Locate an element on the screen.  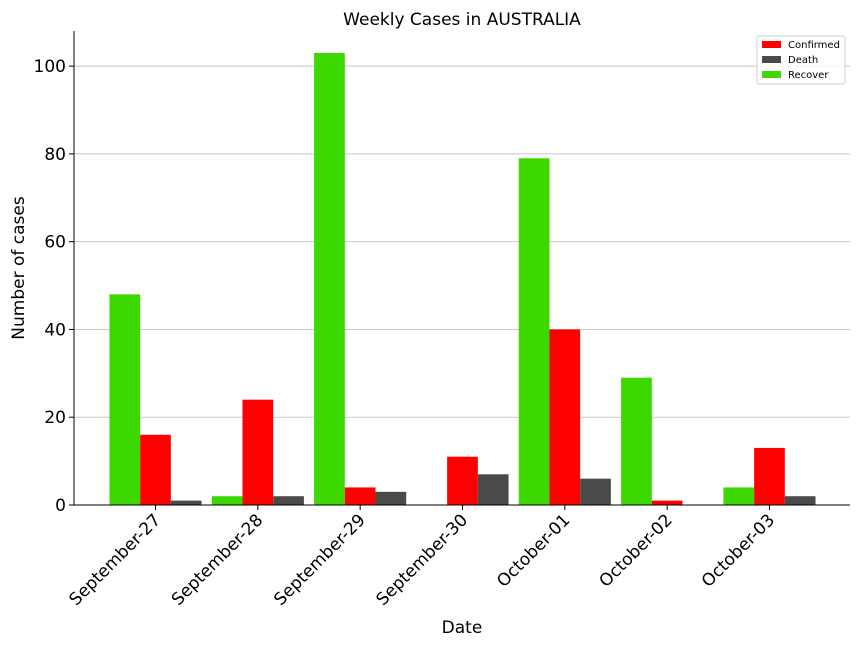
x-axis-label: Date is located at coordinates (462, 628).